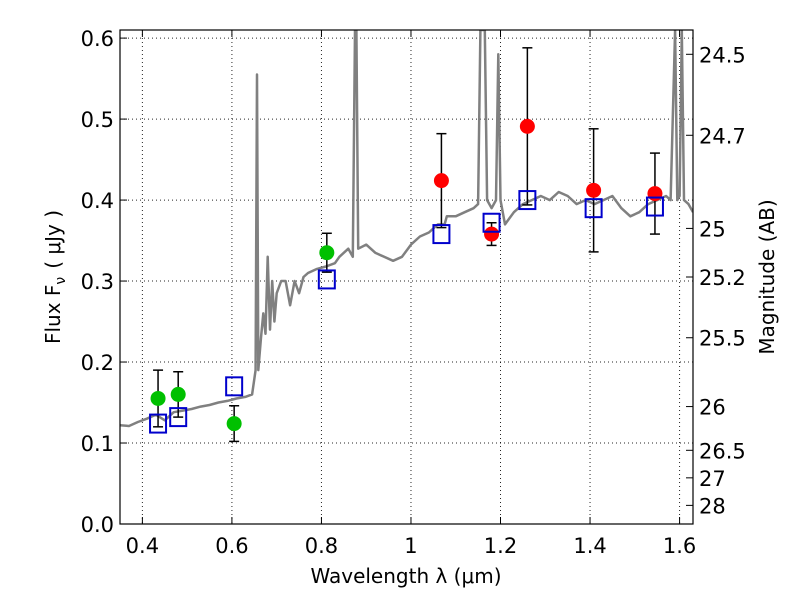 This screenshot has width=800, height=600. Describe the element at coordinates (712, 408) in the screenshot. I see `right-tick-label: 26` at that location.